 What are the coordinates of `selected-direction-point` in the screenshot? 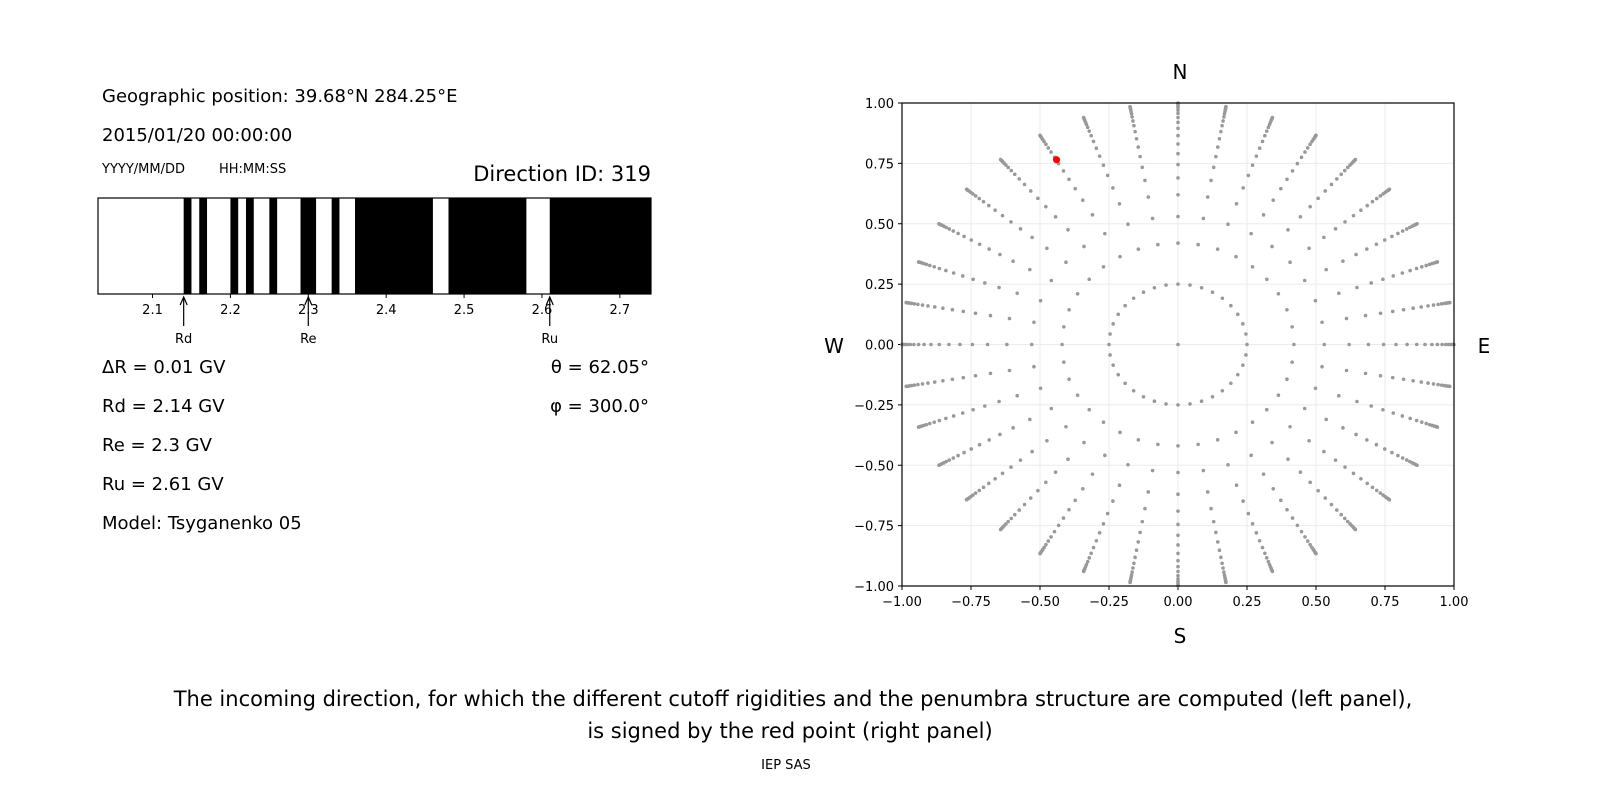 It's located at (1056, 160).